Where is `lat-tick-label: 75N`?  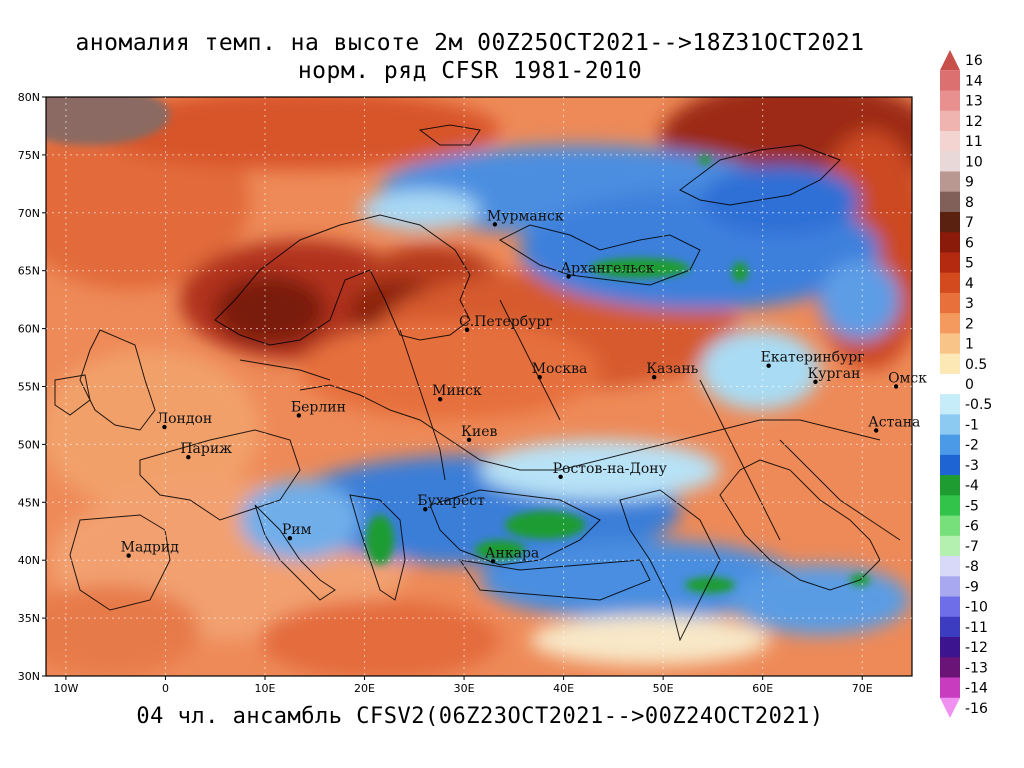 lat-tick-label: 75N is located at coordinates (29, 155).